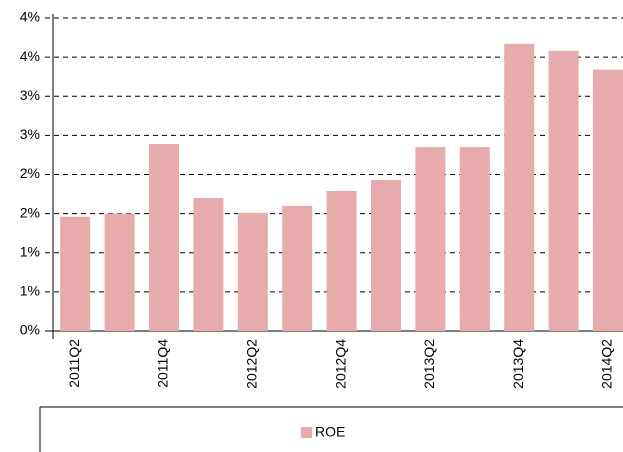  What do you see at coordinates (607, 364) in the screenshot?
I see `x-tick-label: 2014Q2` at bounding box center [607, 364].